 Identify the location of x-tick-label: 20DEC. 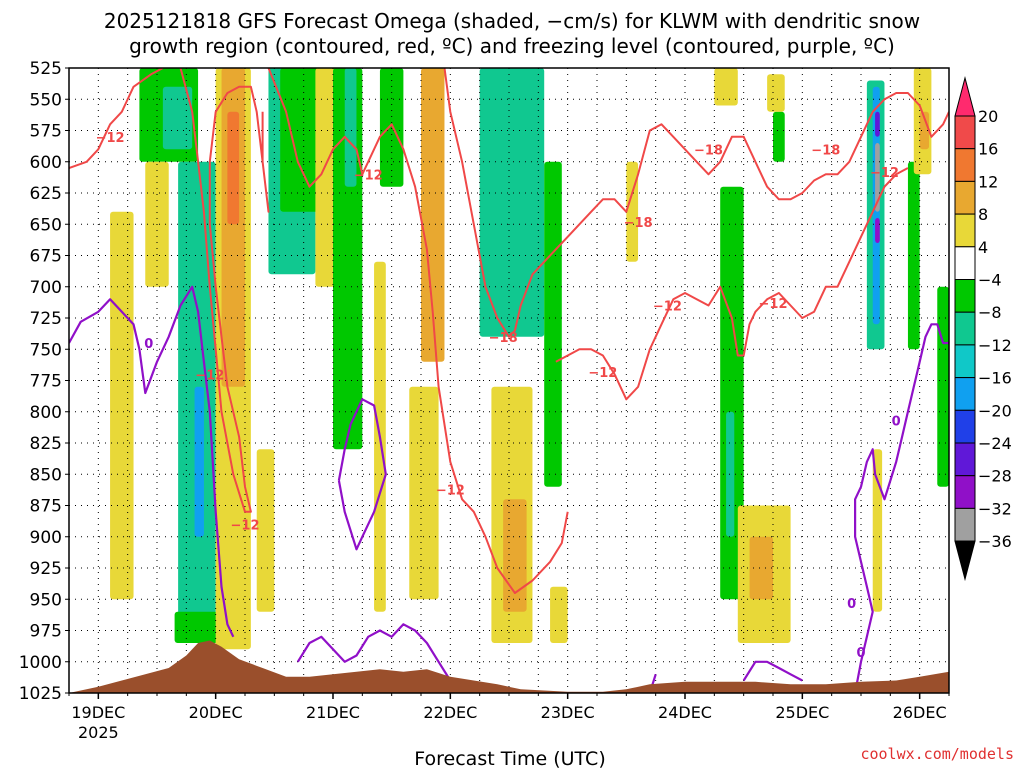
(216, 712).